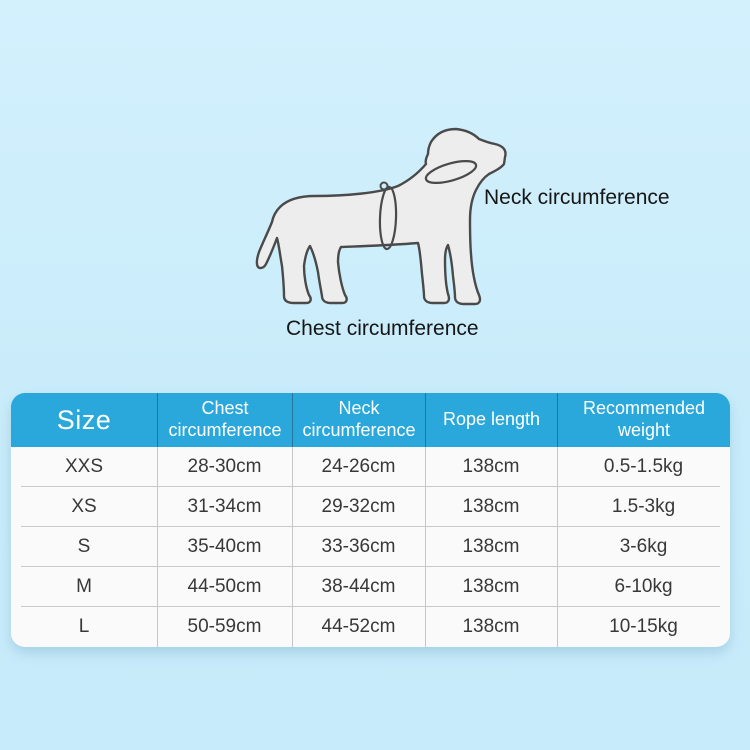 This screenshot has height=750, width=750. I want to click on dog-body, so click(381, 216).